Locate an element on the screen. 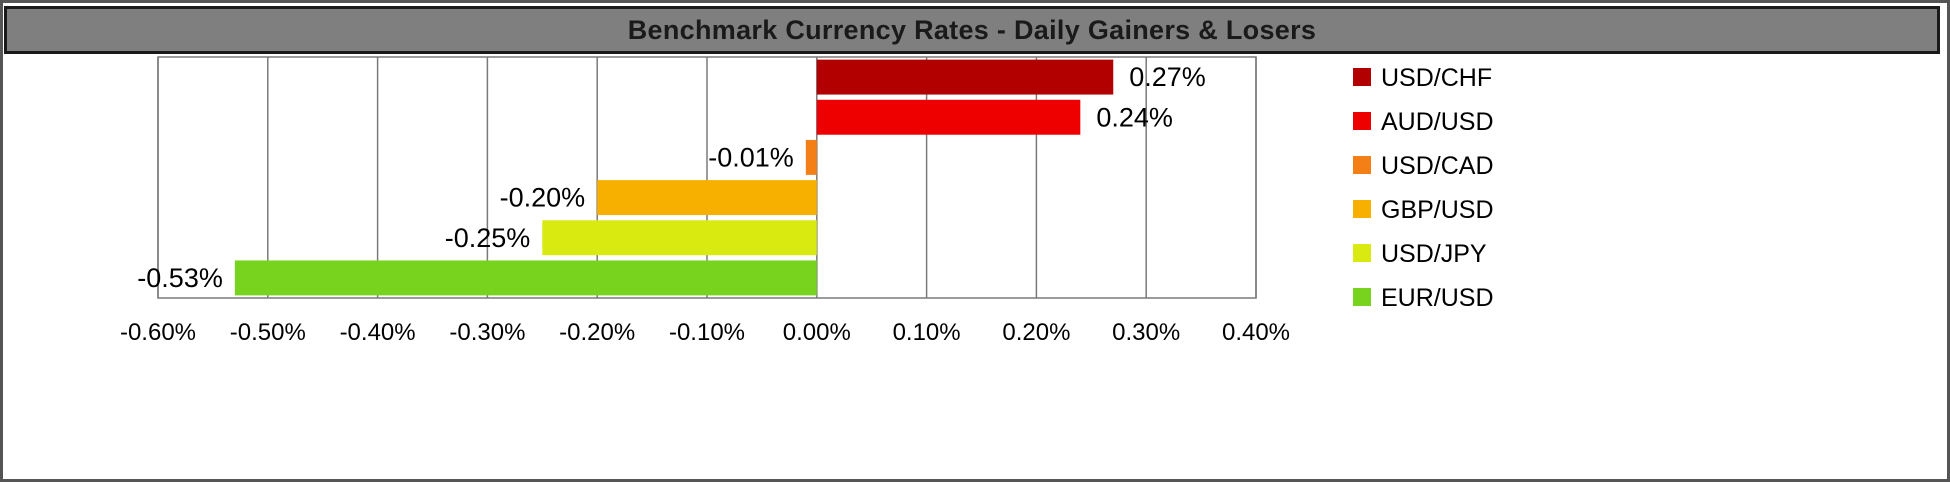 This screenshot has height=482, width=1950. x-tick-label: 0.10% is located at coordinates (927, 332).